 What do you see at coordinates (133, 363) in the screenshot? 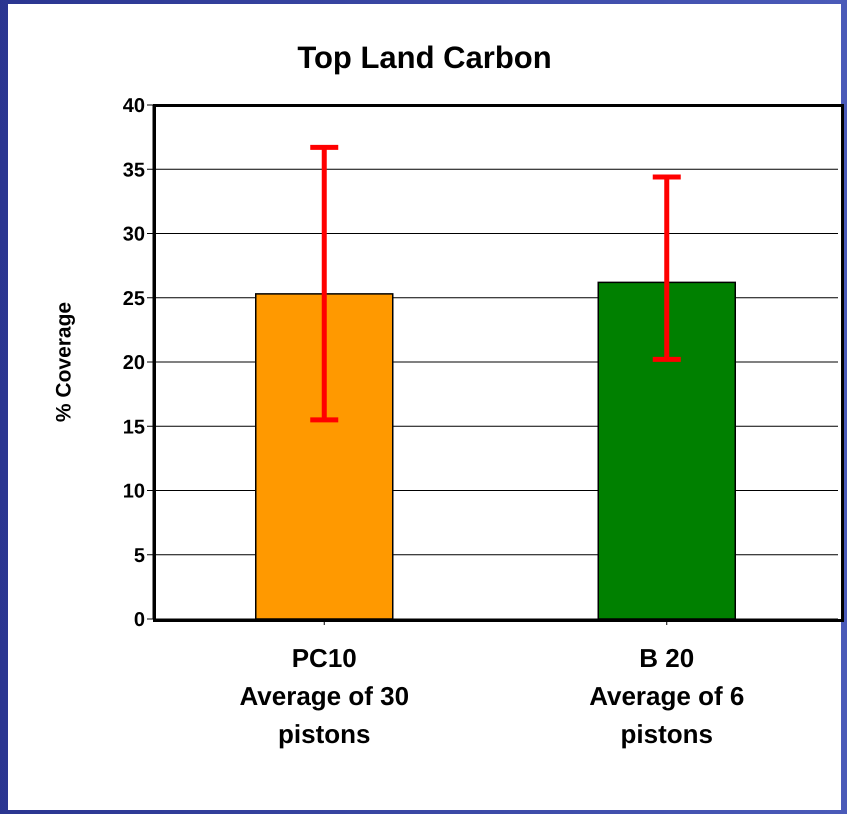
I see `y-tick-label: 20` at bounding box center [133, 363].